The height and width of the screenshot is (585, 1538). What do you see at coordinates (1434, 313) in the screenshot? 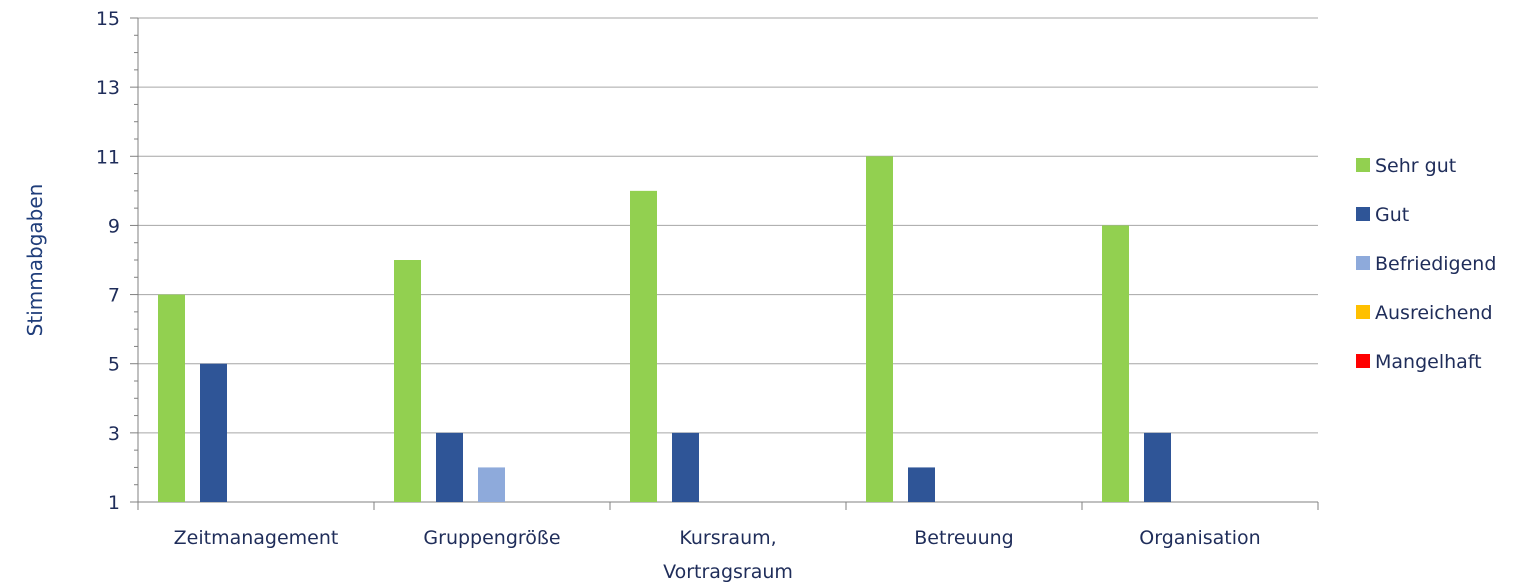
I see `legend-label: Ausreichend` at bounding box center [1434, 313].